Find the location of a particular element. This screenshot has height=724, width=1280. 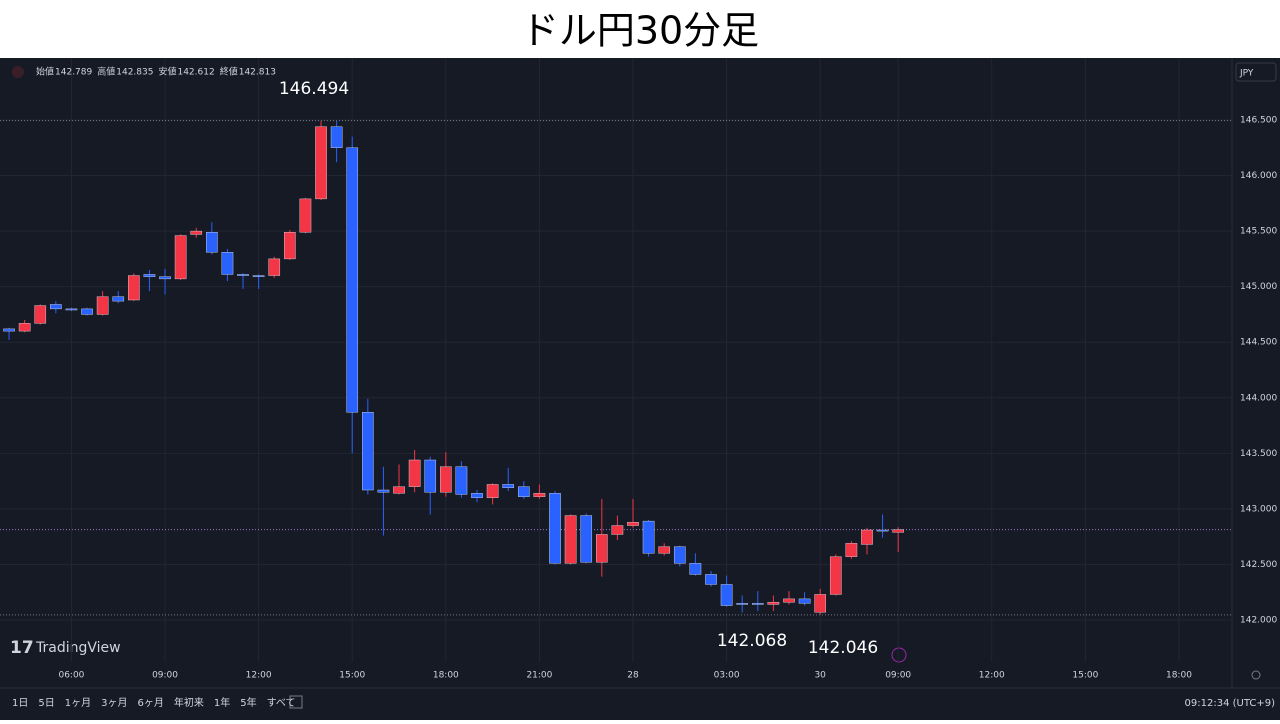

title-band is located at coordinates (640, 29).